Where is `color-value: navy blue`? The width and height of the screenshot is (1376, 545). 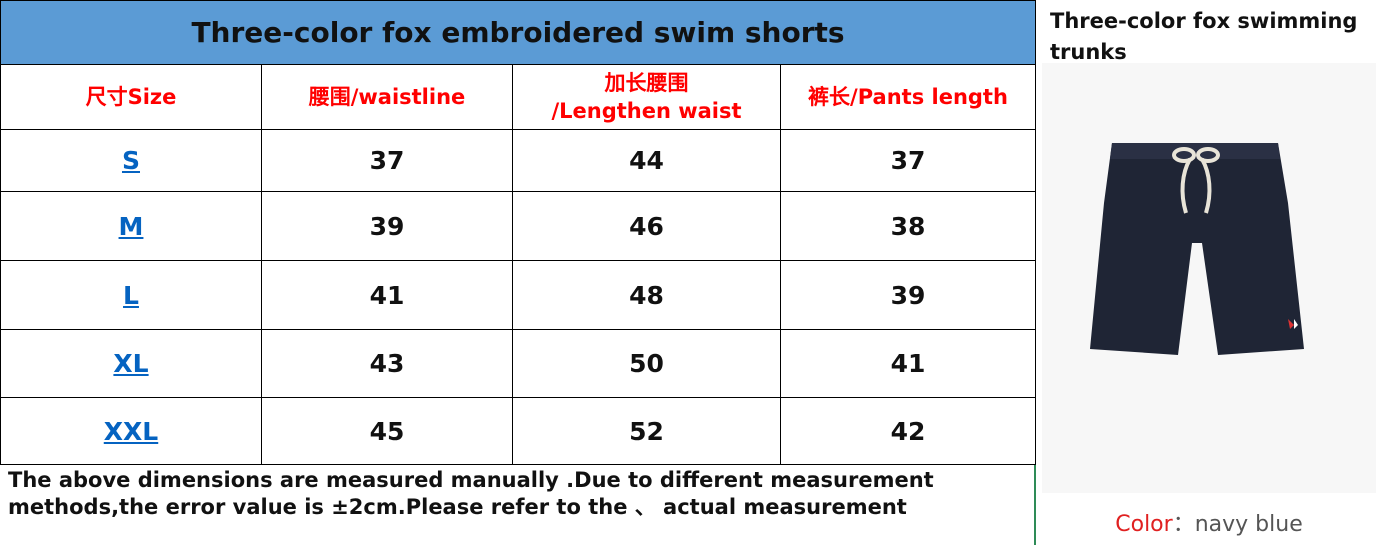
color-value: navy blue is located at coordinates (1248, 524).